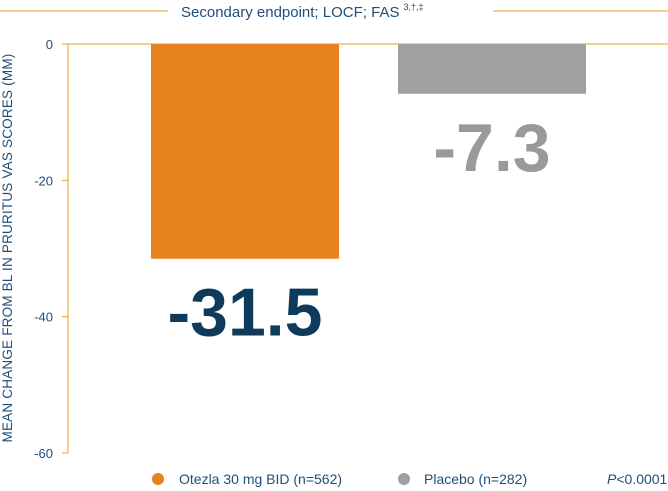  Describe the element at coordinates (260, 479) in the screenshot. I see `legend-label-otezla: Otezla 30 mg BID (n=562)` at that location.